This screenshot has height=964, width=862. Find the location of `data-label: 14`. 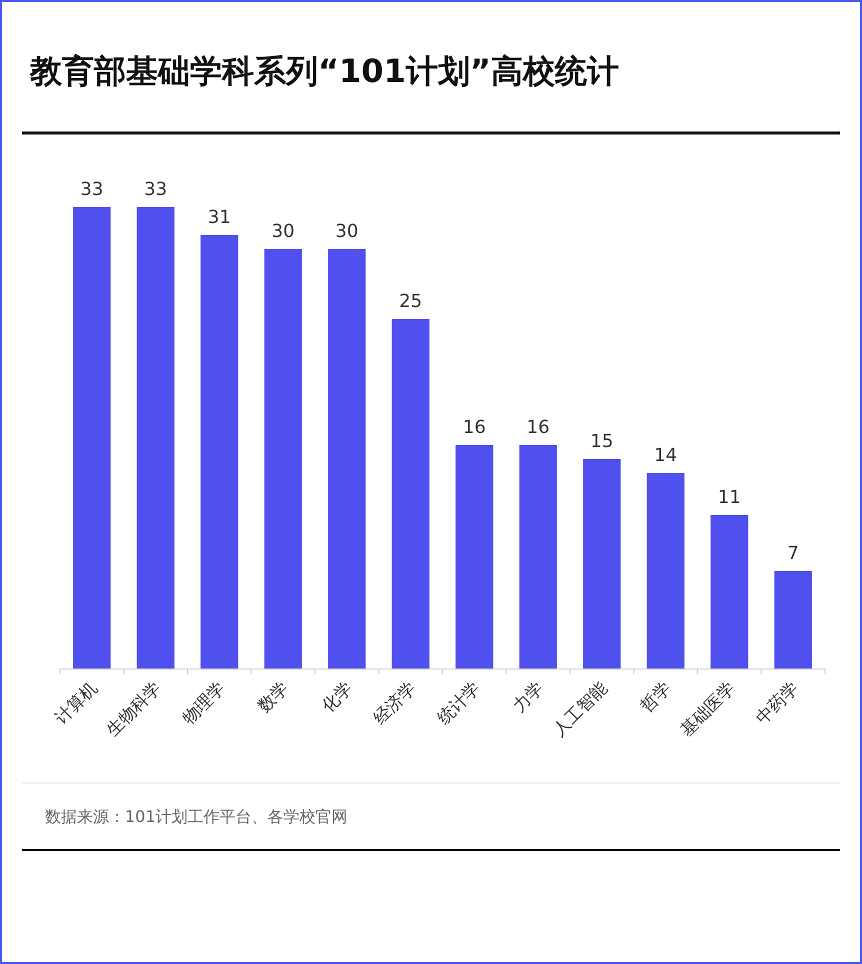

data-label: 14 is located at coordinates (666, 455).